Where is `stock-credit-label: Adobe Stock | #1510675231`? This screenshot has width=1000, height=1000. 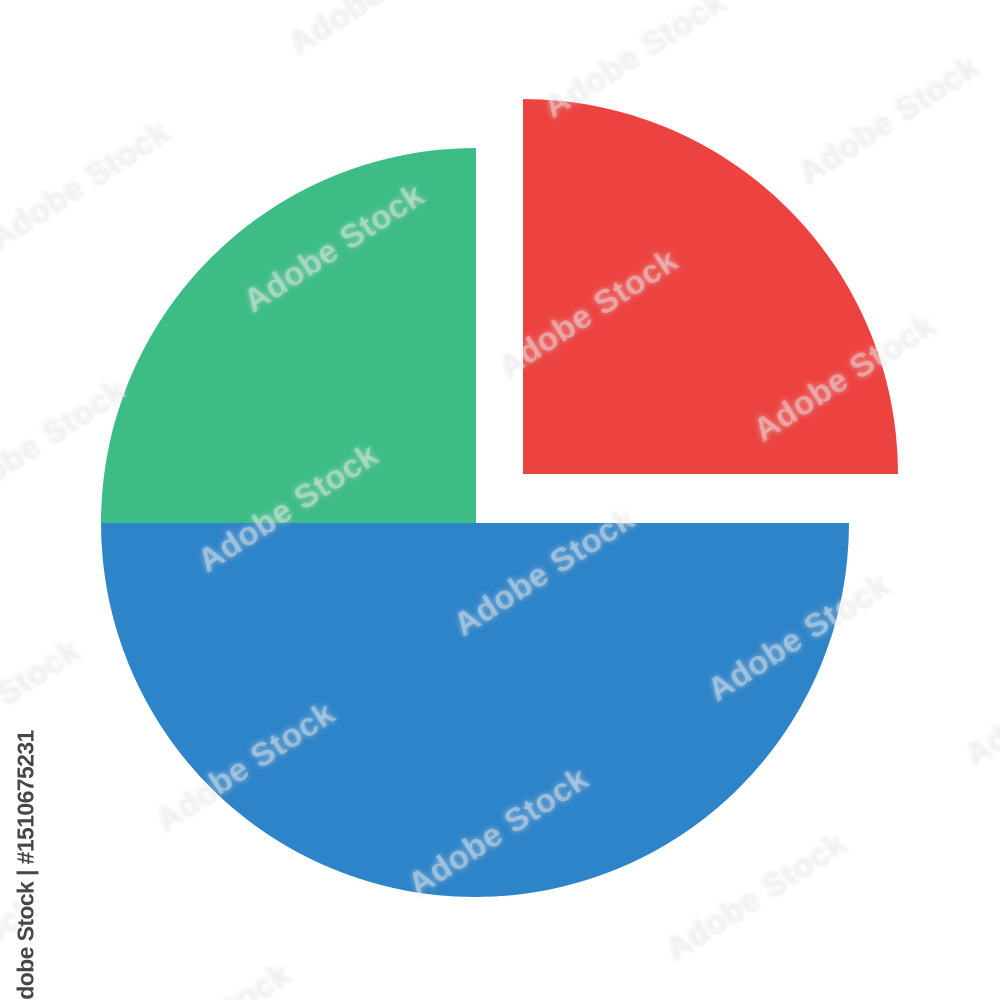 stock-credit-label: Adobe Stock | #1510675231 is located at coordinates (25, 865).